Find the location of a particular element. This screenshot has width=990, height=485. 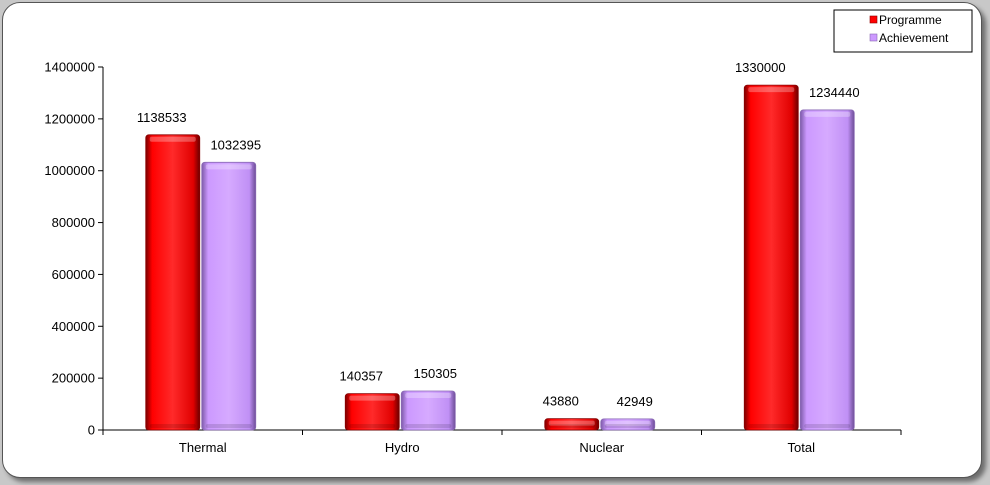

y-tick-label: 0 is located at coordinates (91, 430).